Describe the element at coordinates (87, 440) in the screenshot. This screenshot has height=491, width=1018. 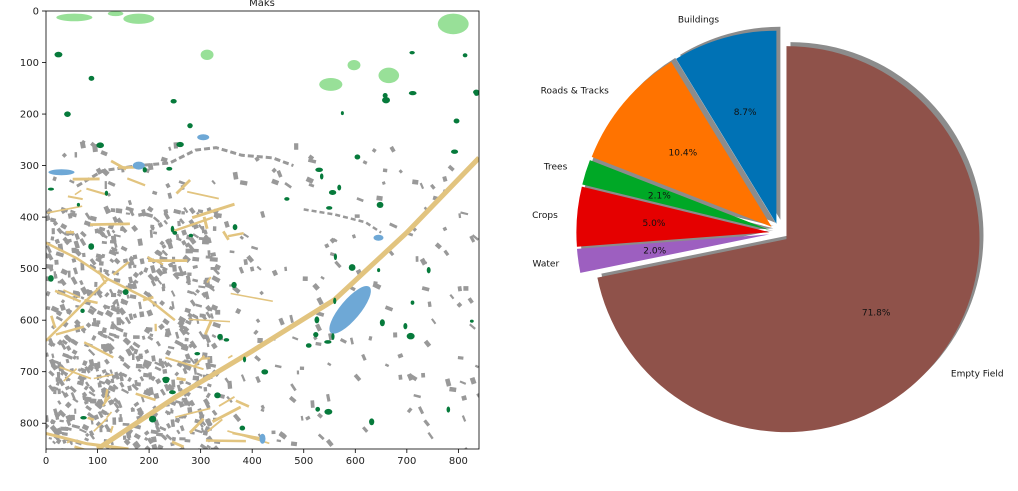
I see `road` at that location.